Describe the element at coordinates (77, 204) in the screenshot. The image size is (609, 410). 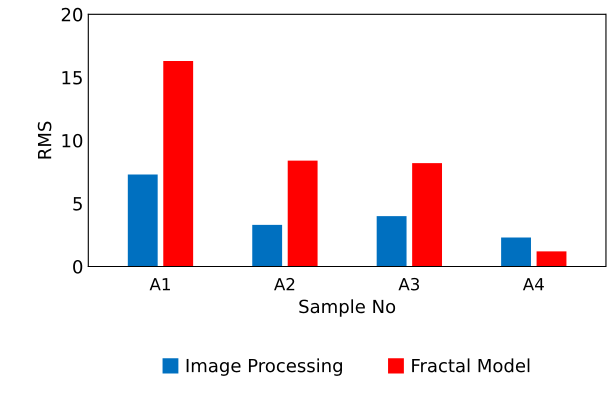
I see `y-tick-label: 5` at that location.